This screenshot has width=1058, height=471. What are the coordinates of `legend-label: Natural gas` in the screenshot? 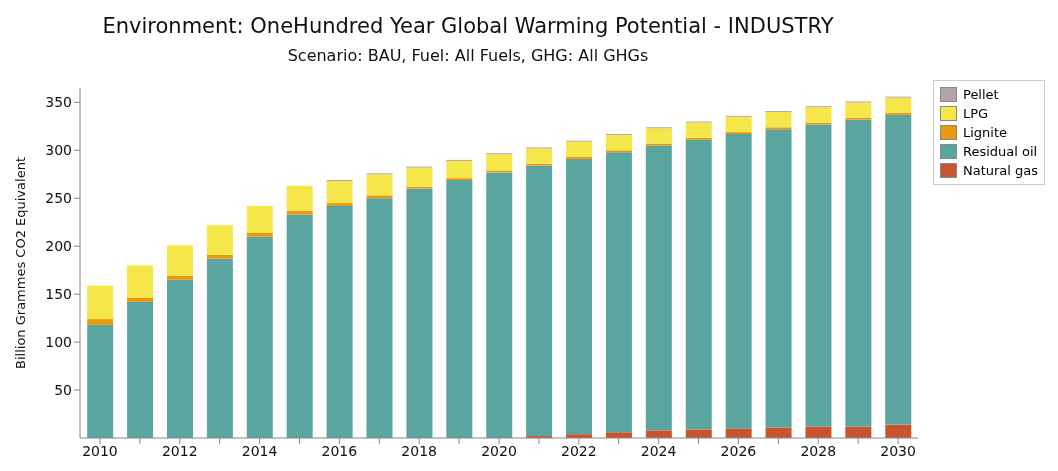 It's located at (1001, 170).